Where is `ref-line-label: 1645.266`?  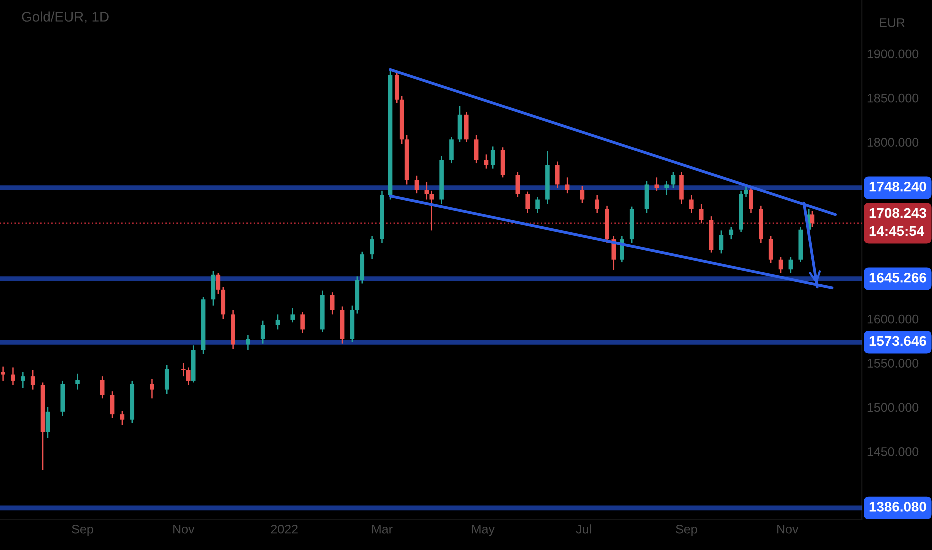
ref-line-label: 1645.266 is located at coordinates (898, 277).